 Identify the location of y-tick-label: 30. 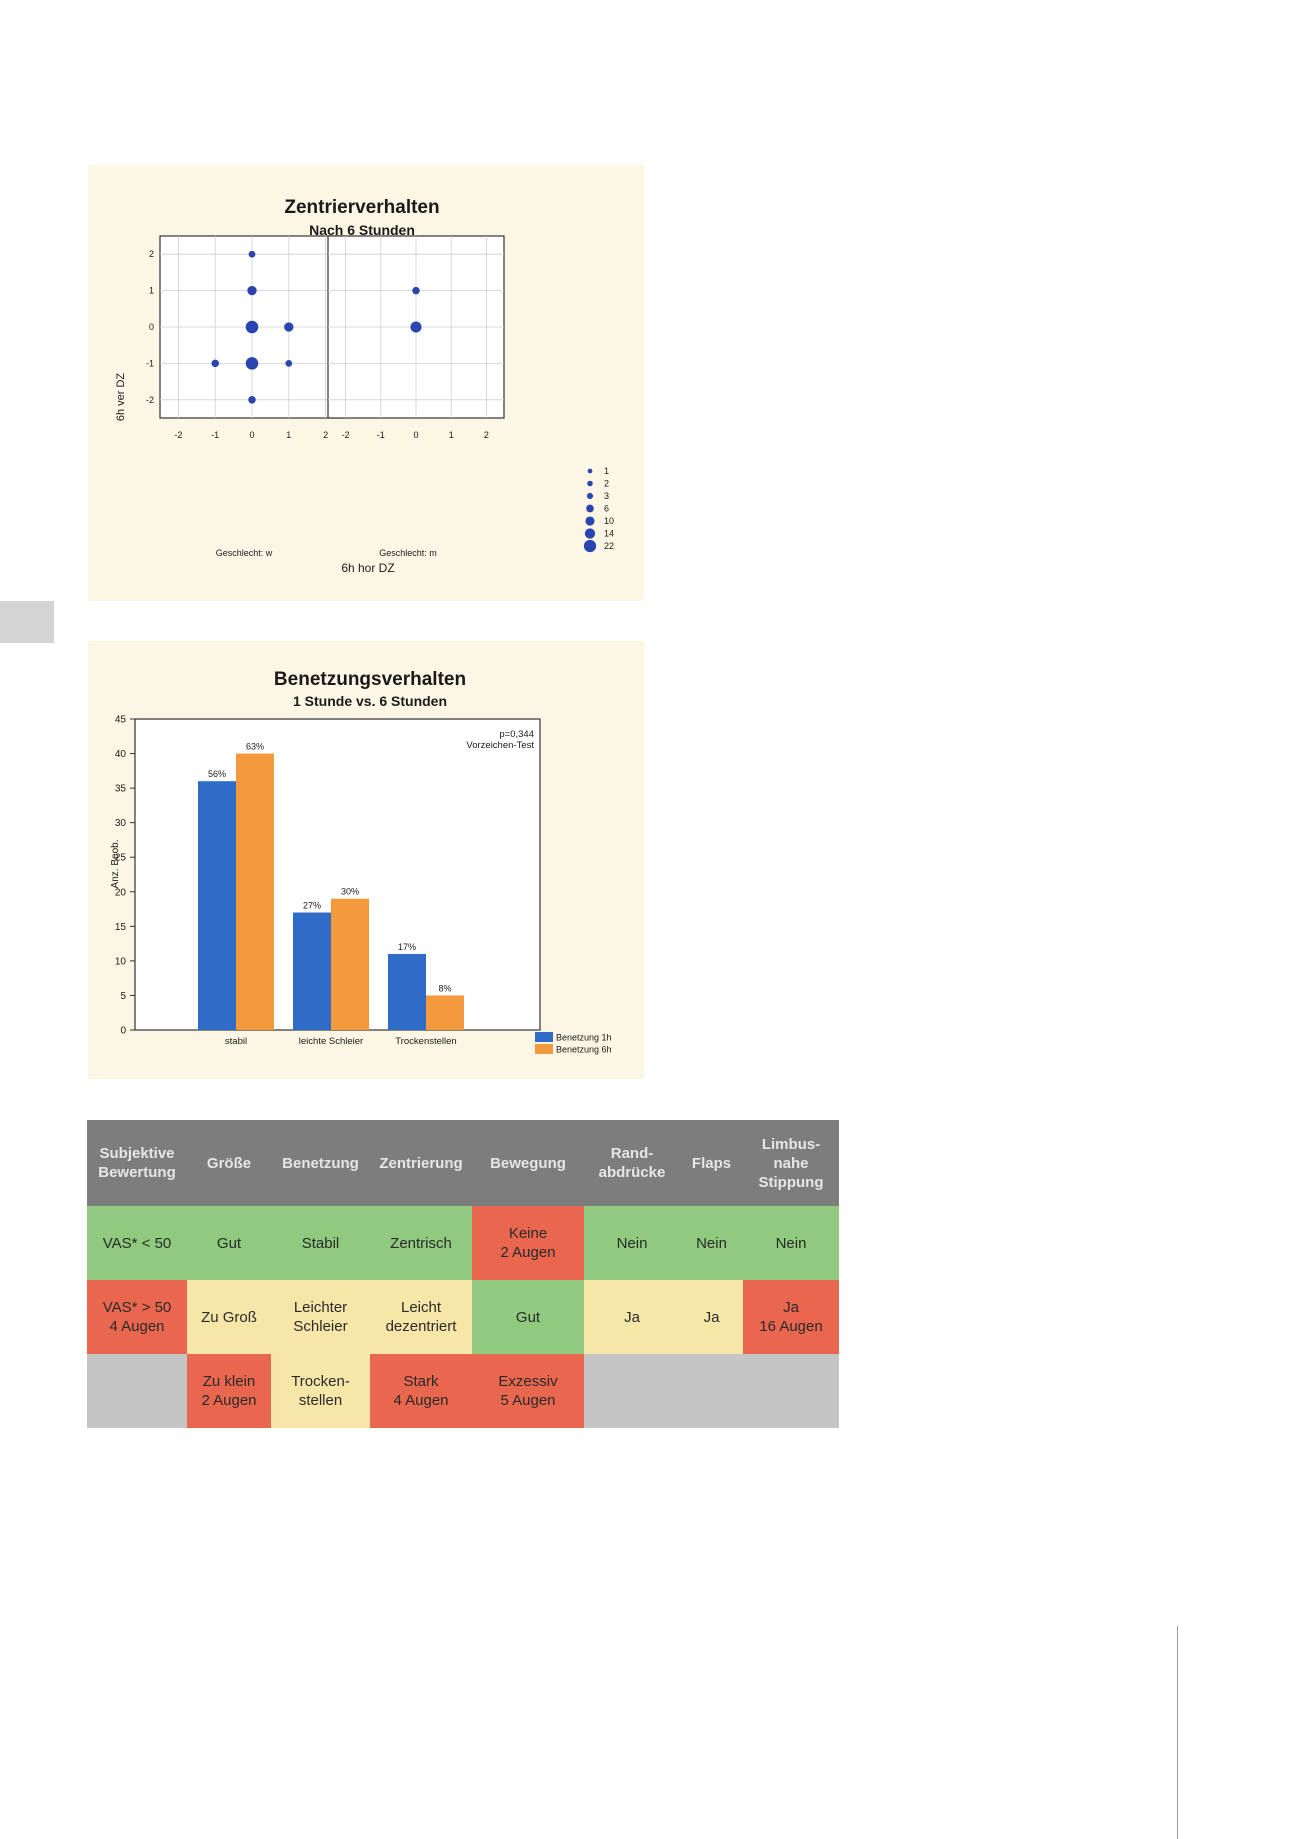
(121, 823).